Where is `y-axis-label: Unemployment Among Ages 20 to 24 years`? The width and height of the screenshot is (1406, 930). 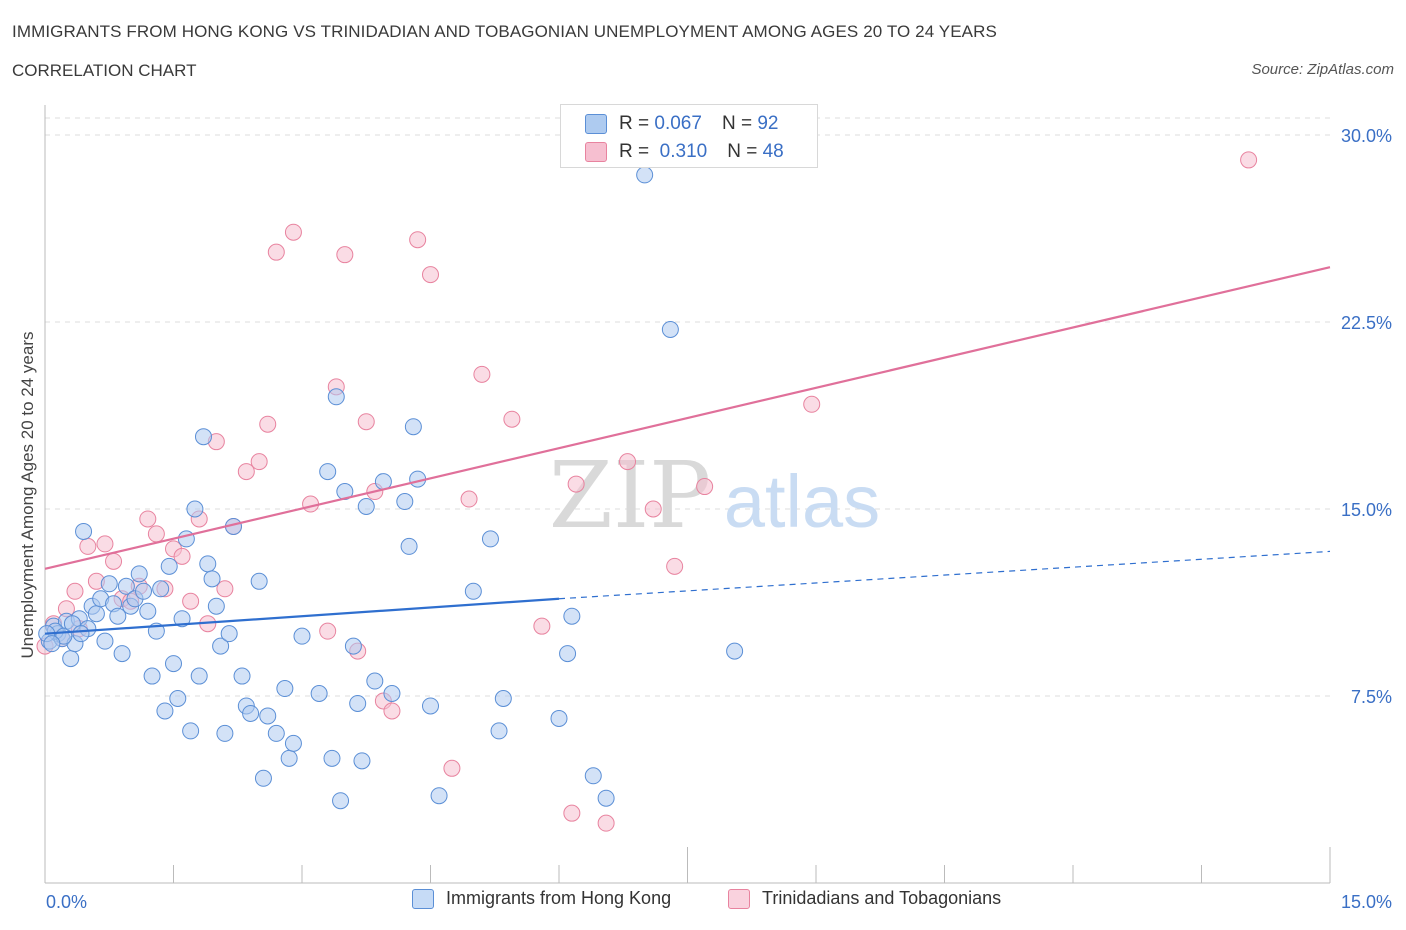
y-axis-label: Unemployment Among Ages 20 to 24 years is located at coordinates (27, 495).